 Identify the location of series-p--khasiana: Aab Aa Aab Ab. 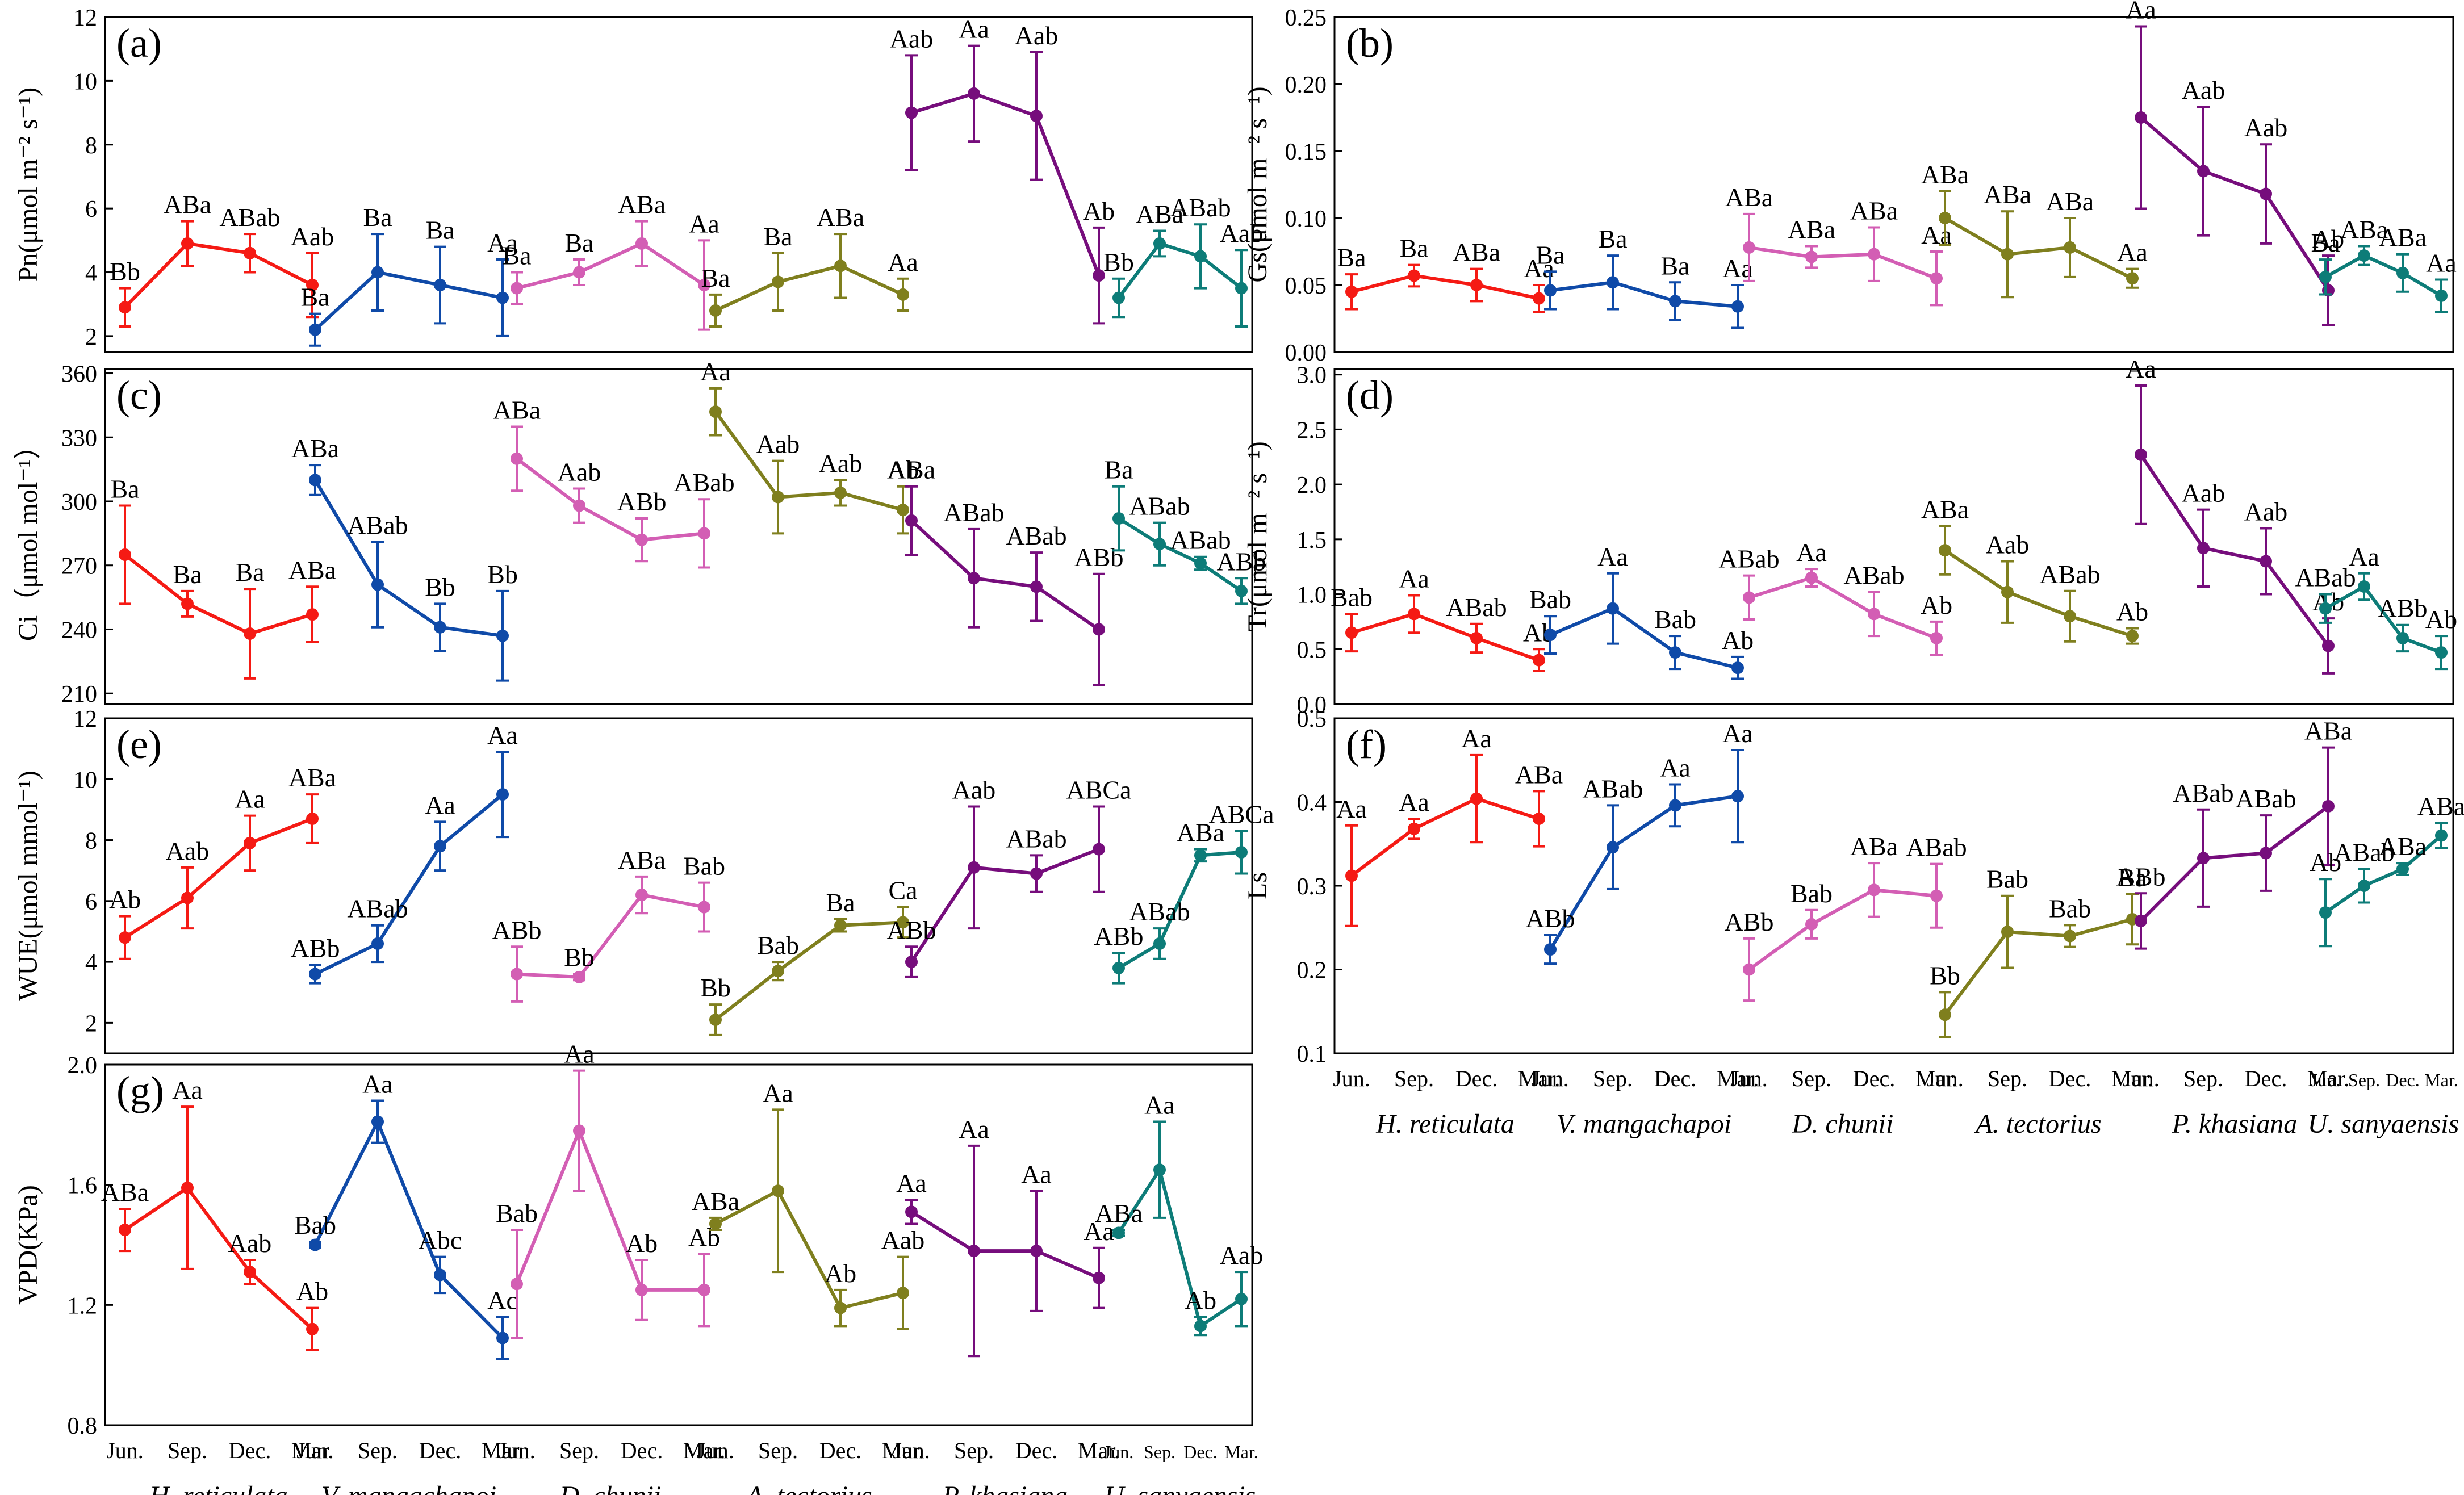
(1002, 170).